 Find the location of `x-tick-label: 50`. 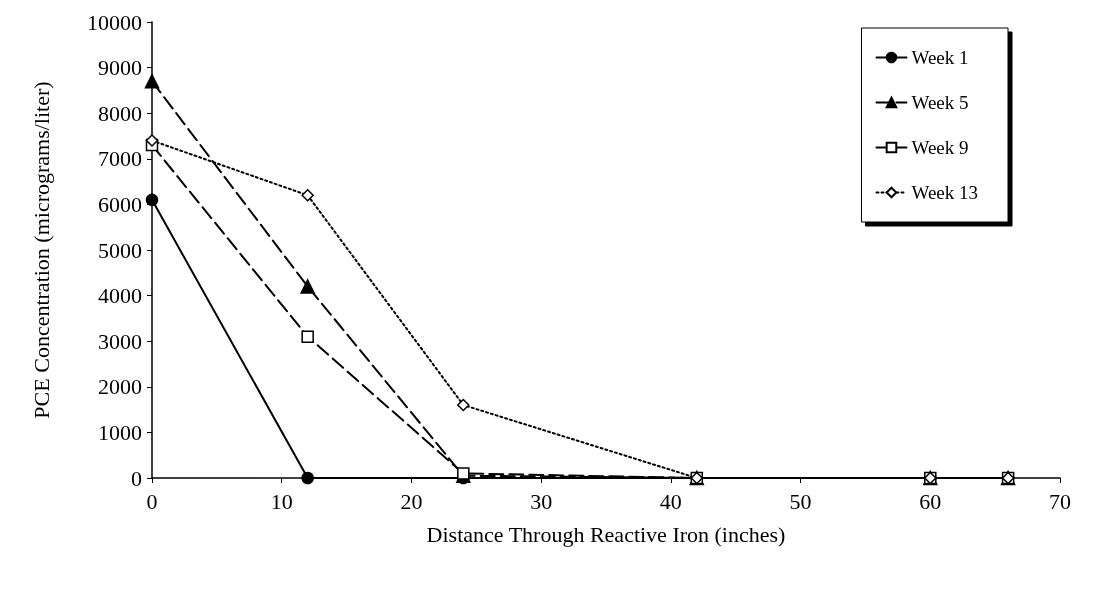

x-tick-label: 50 is located at coordinates (800, 501).